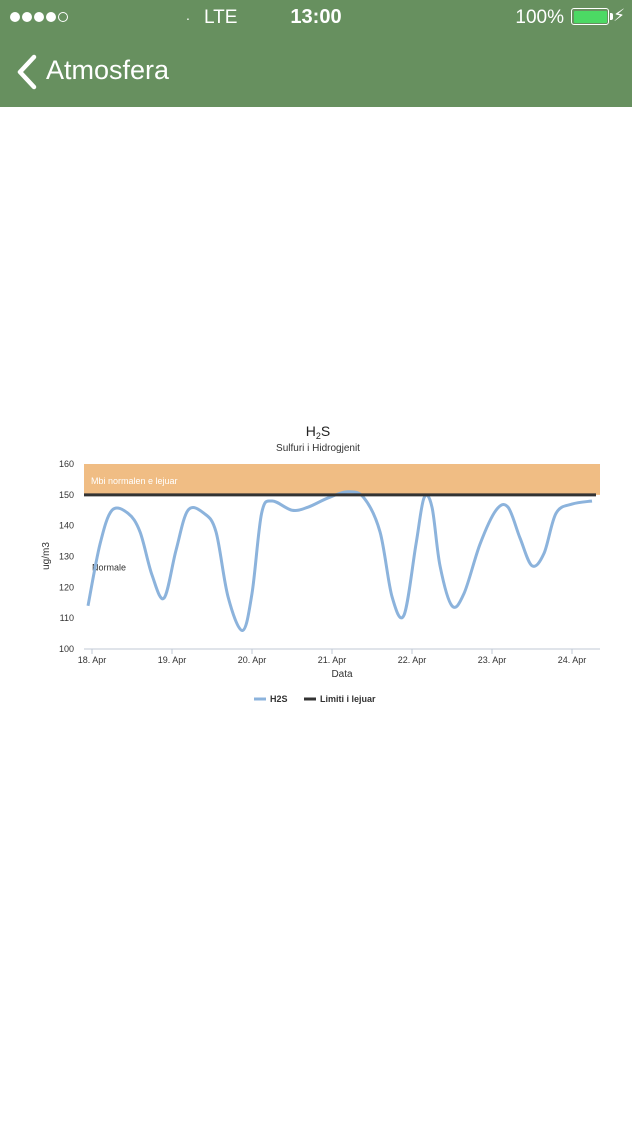 The width and height of the screenshot is (632, 1125). I want to click on navigation-bar: Atmosfera, so click(316, 72).